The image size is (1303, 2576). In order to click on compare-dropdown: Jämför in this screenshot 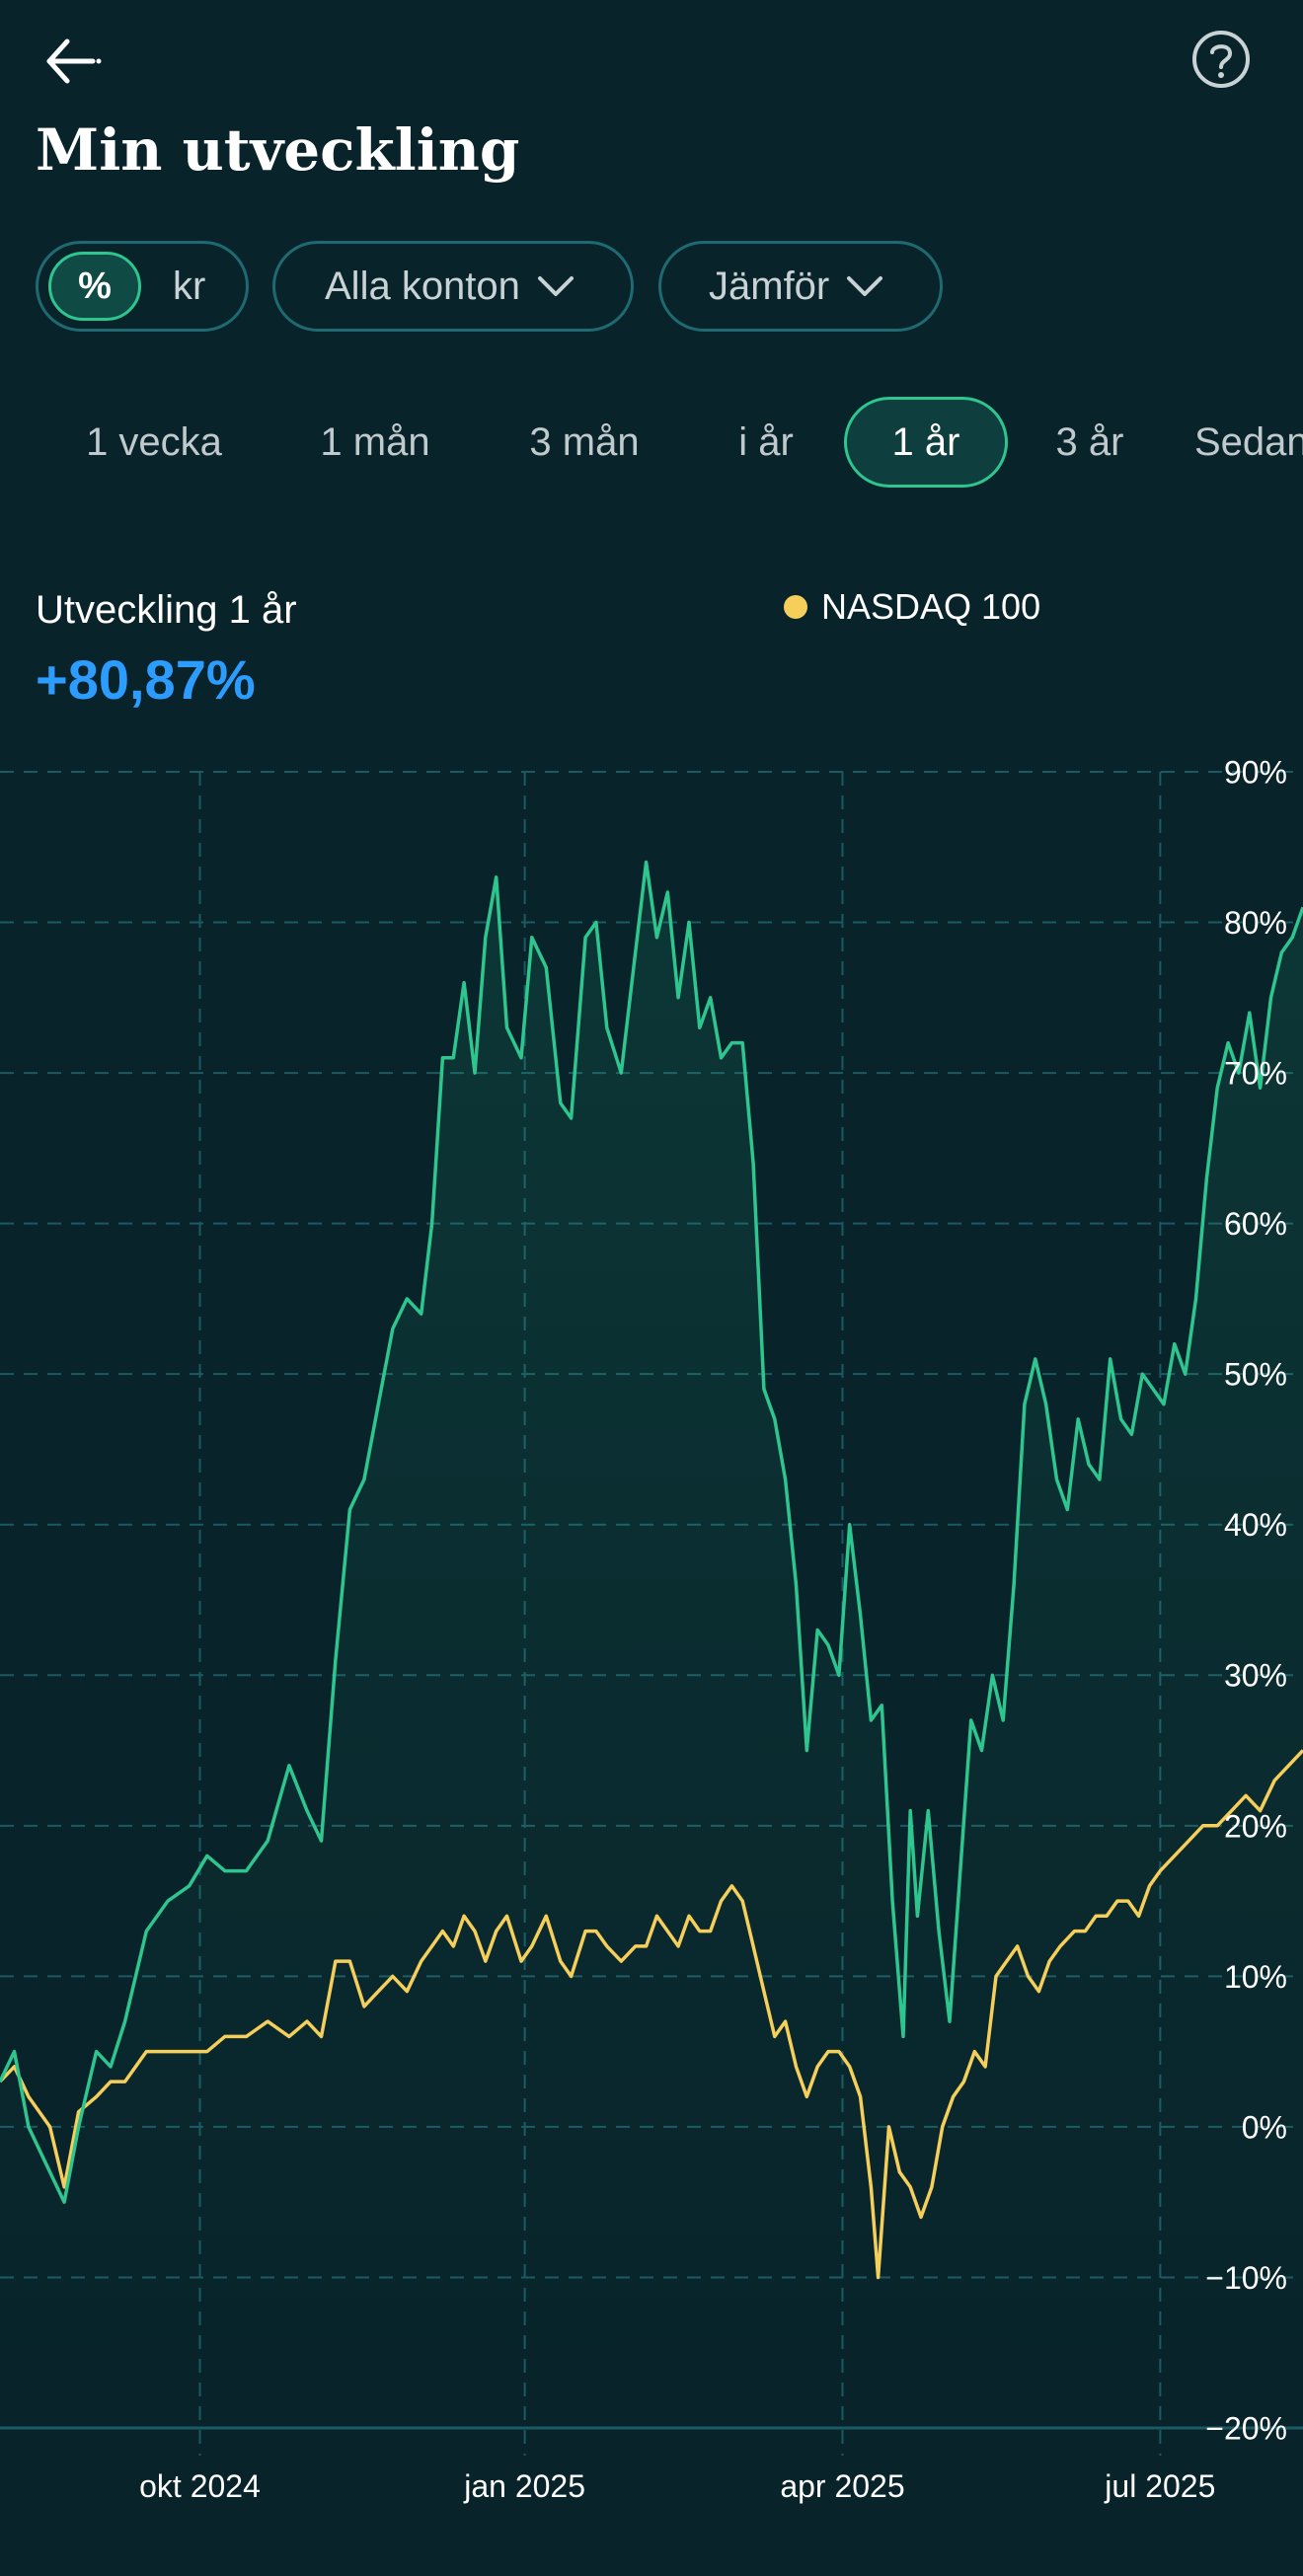, I will do `click(800, 286)`.